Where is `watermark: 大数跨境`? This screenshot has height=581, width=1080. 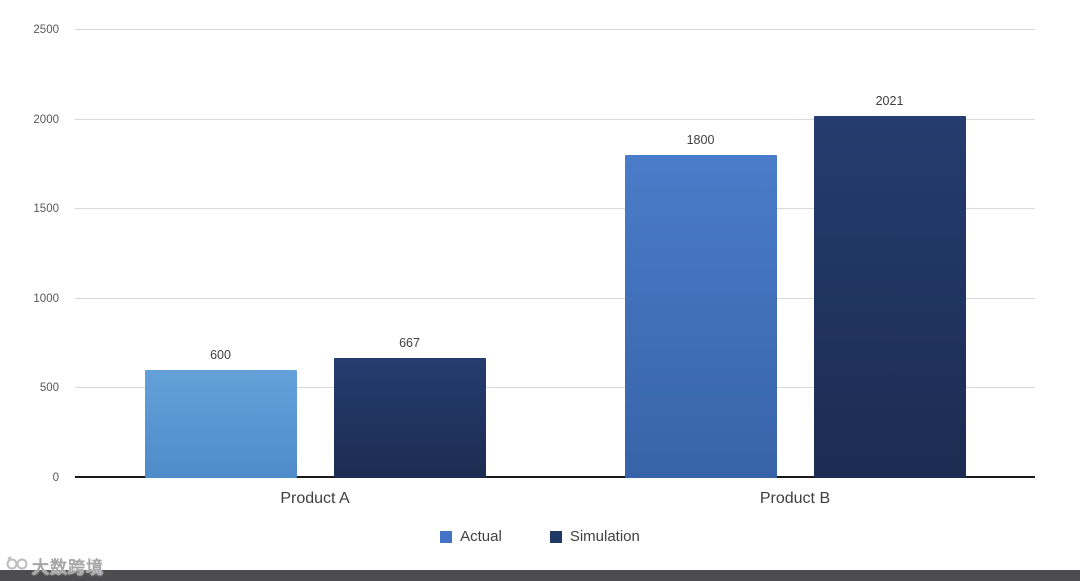 watermark: 大数跨境 is located at coordinates (55, 565).